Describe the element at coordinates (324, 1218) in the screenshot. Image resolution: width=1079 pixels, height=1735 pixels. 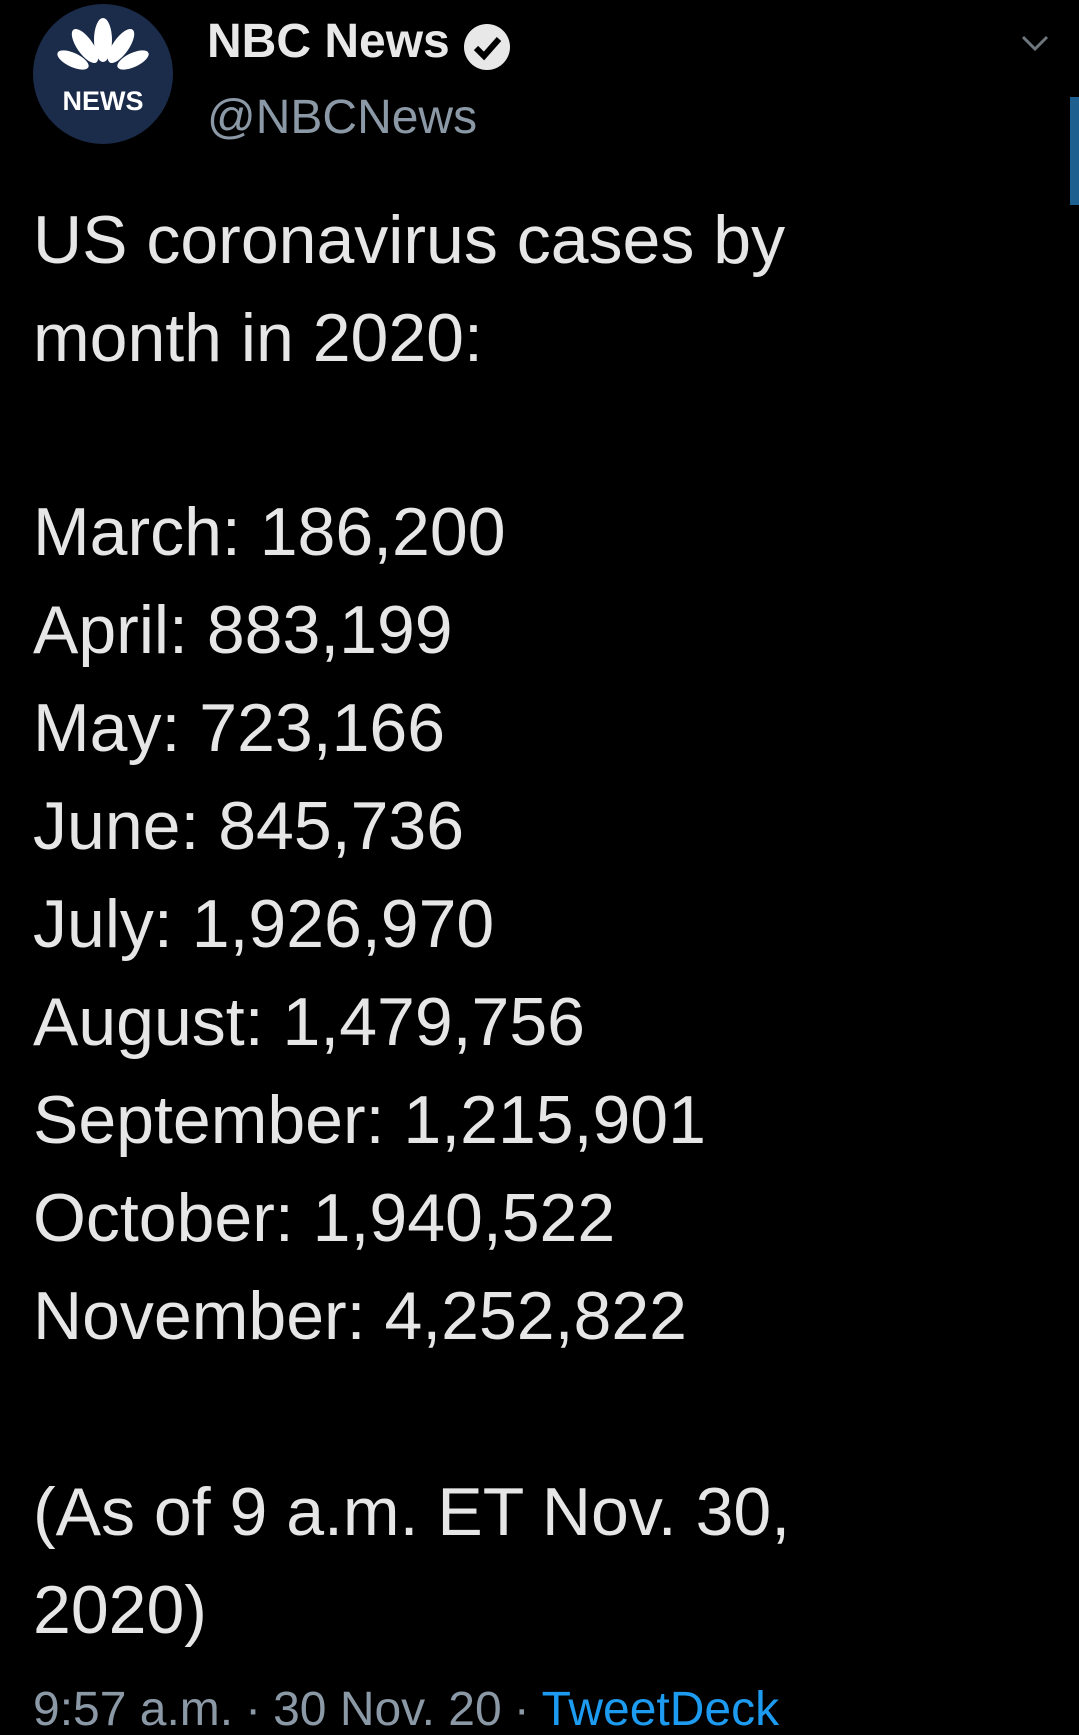
I see `monthly-count: October: 1,940,522` at that location.